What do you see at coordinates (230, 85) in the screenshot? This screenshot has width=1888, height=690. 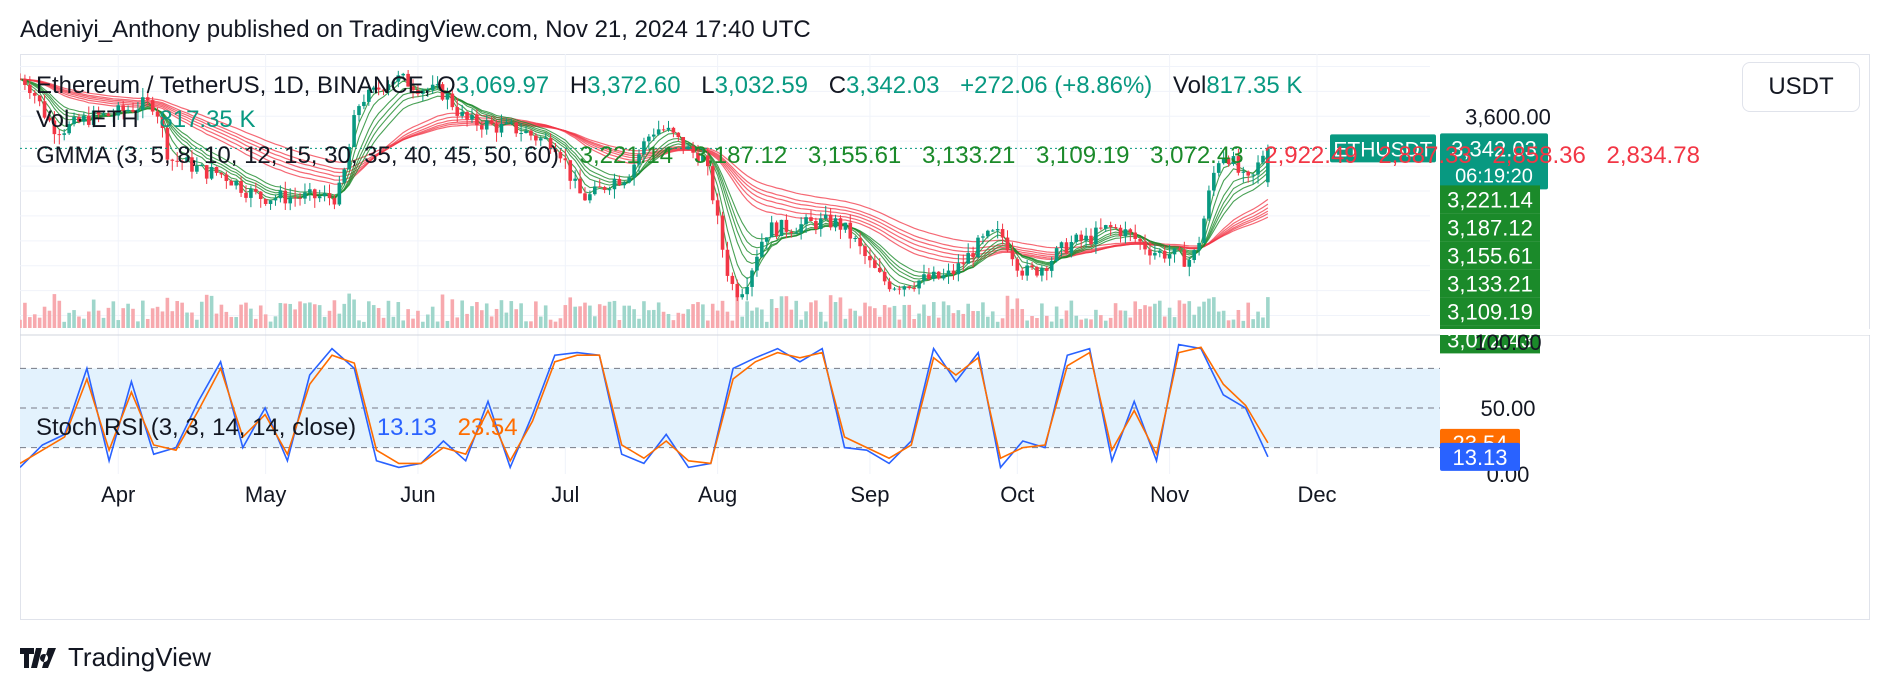 I see `symbol-title: Ethereum / TetherUS, 1D, BINANCE` at bounding box center [230, 85].